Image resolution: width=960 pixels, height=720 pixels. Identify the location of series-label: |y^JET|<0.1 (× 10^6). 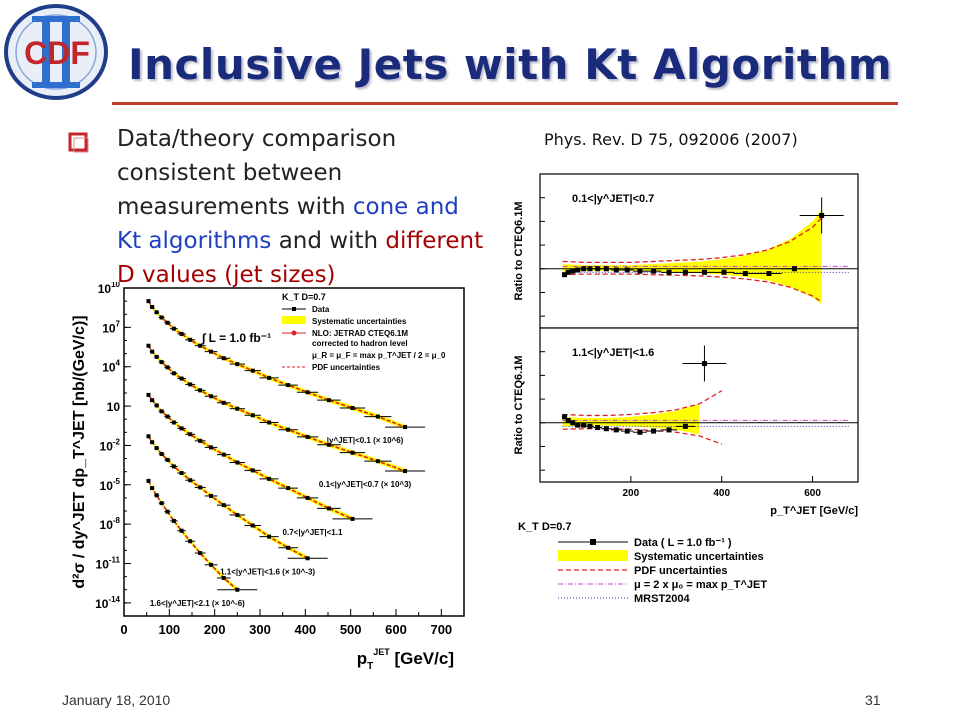
(365, 440).